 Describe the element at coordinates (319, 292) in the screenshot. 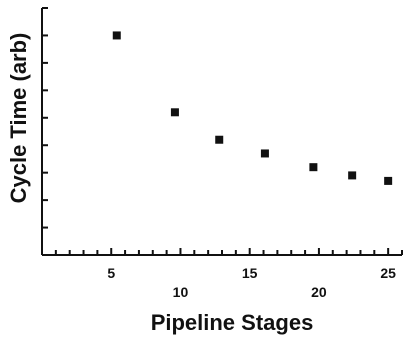

I see `x-tick-label: 20` at that location.